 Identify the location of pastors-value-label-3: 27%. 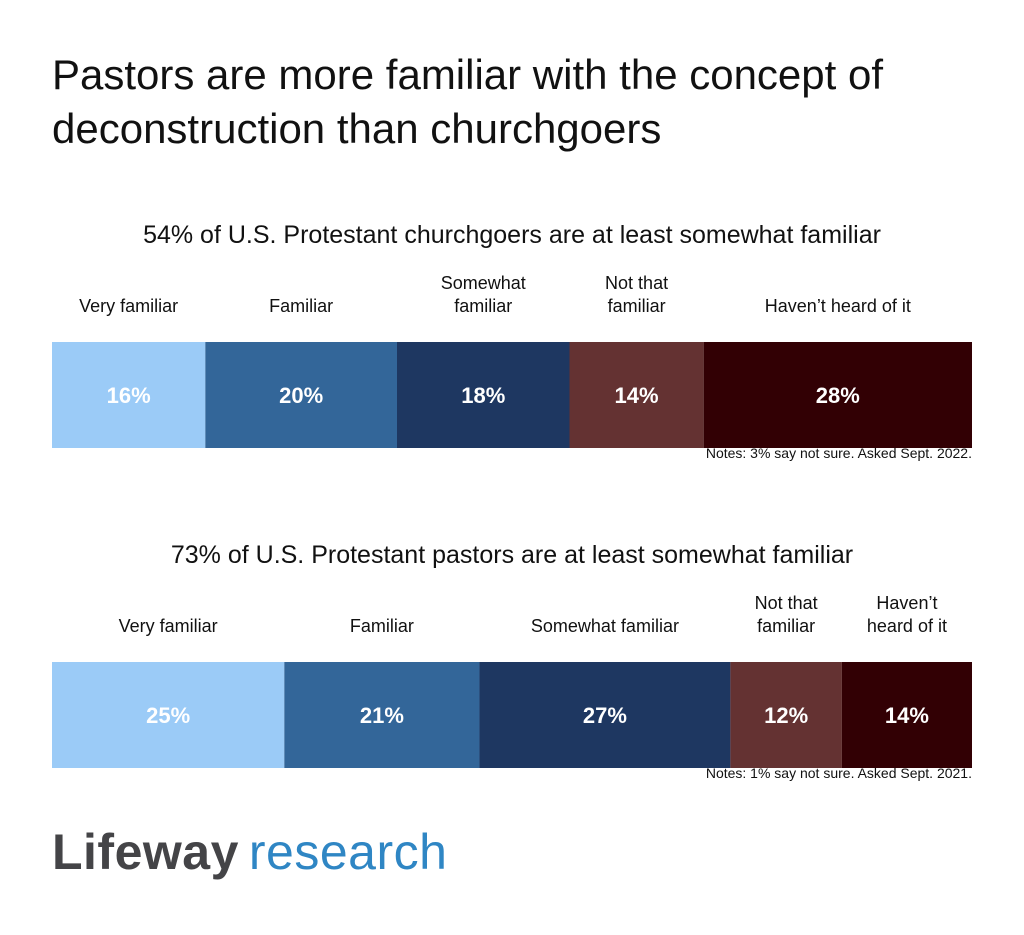
(605, 715).